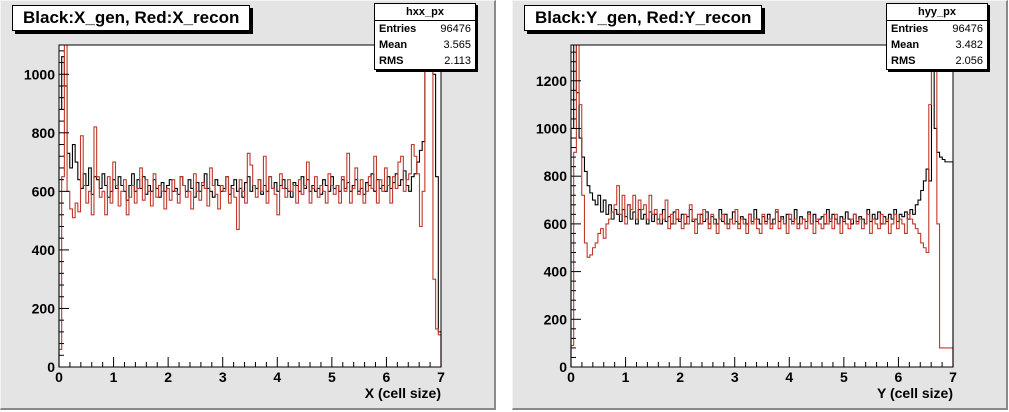 The width and height of the screenshot is (1009, 412). I want to click on stats-rms: 2.056, so click(969, 61).